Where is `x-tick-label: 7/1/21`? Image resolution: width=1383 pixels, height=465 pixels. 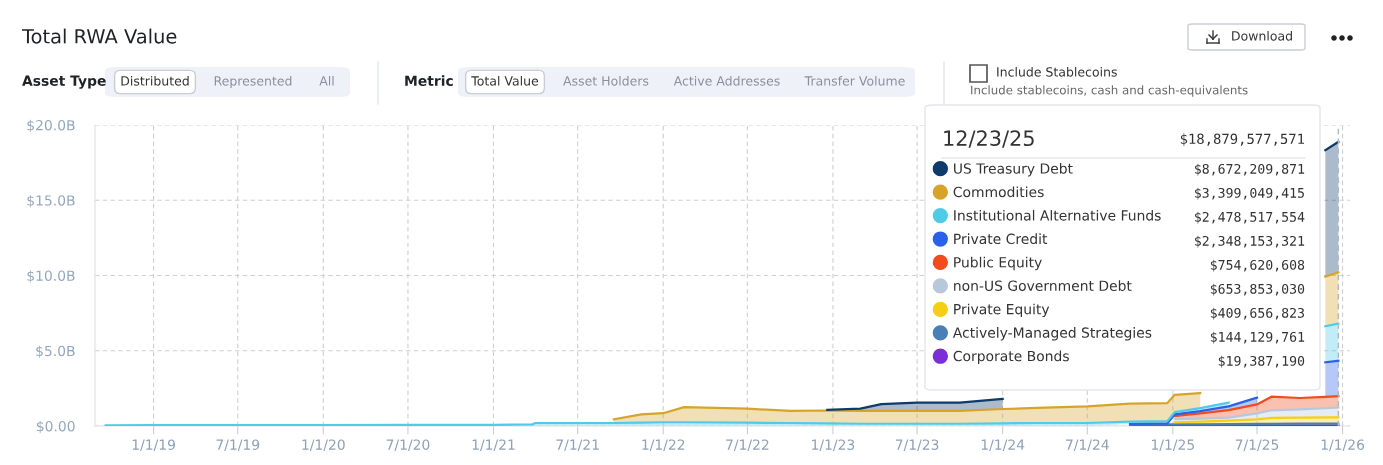
x-tick-label: 7/1/21 is located at coordinates (577, 445).